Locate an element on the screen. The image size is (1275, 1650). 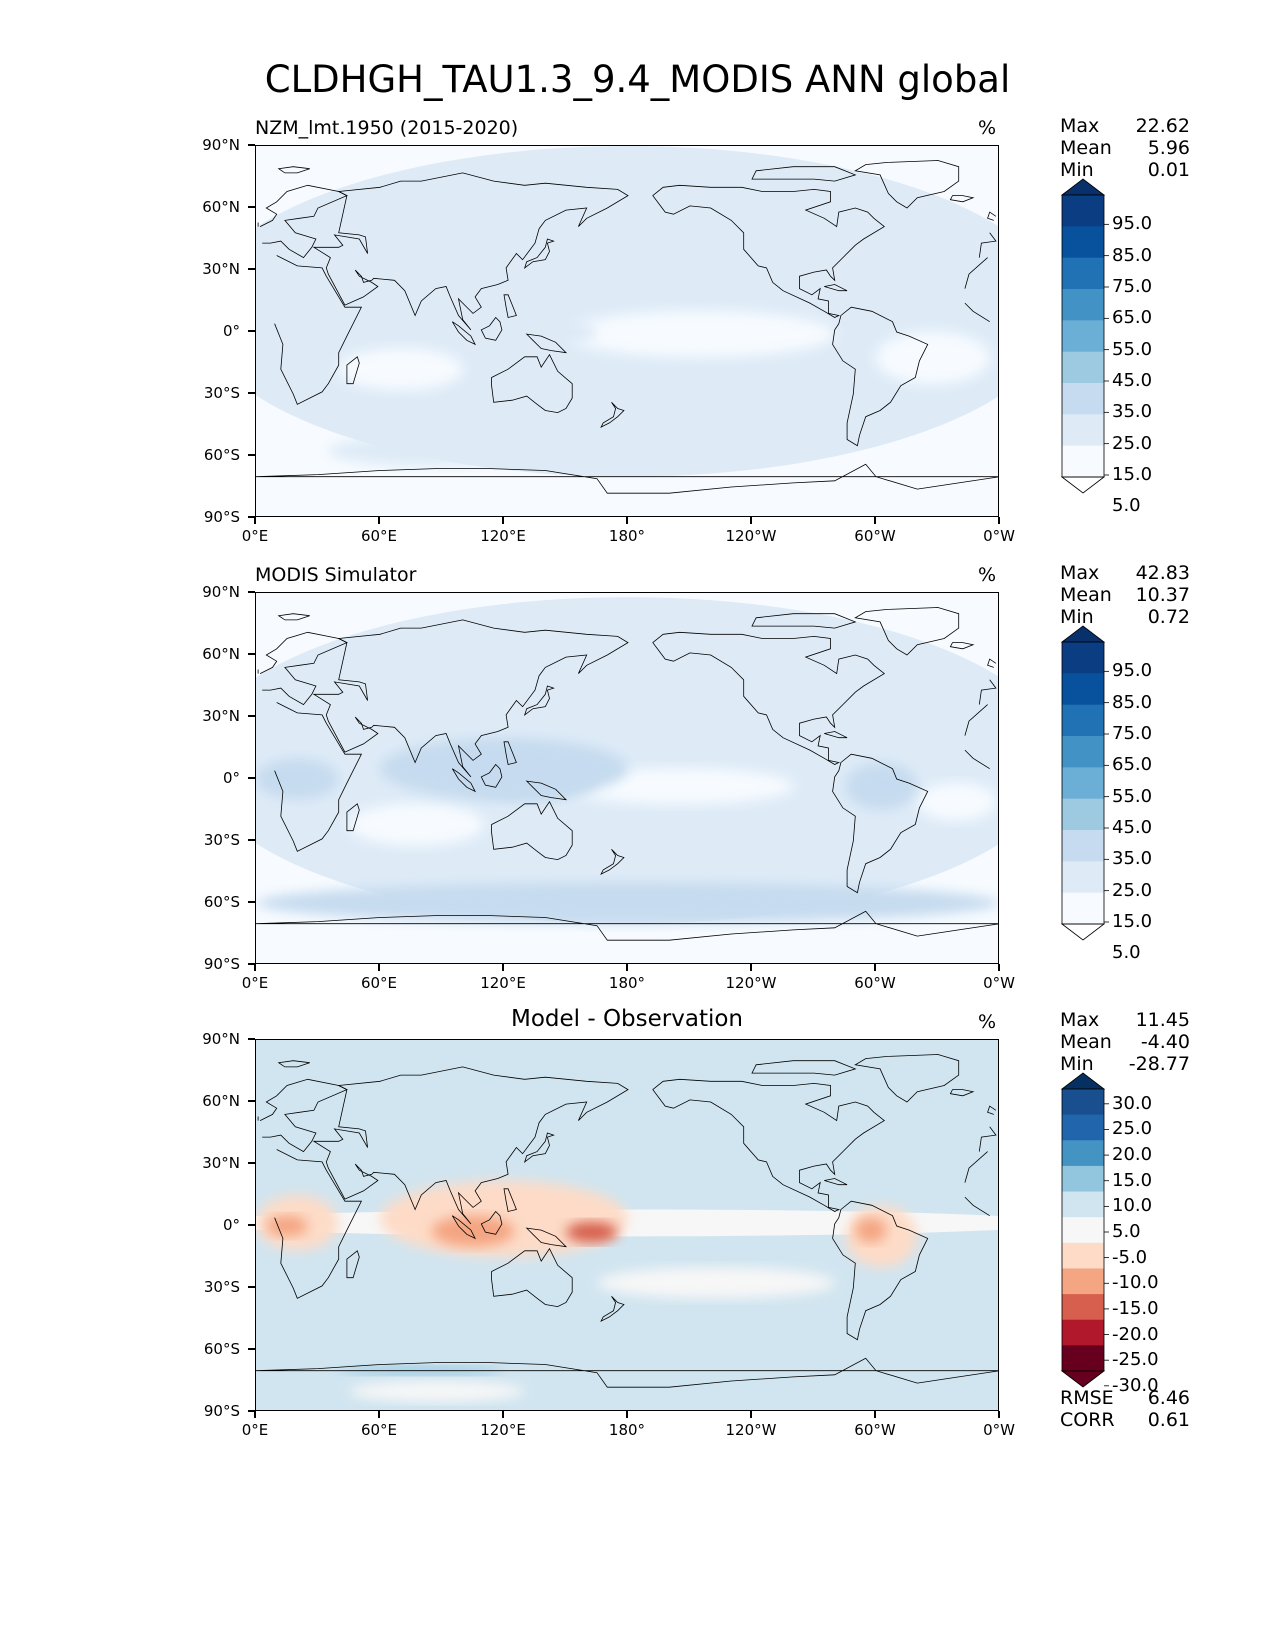
stat-value: 6.46 is located at coordinates (1168, 1398).